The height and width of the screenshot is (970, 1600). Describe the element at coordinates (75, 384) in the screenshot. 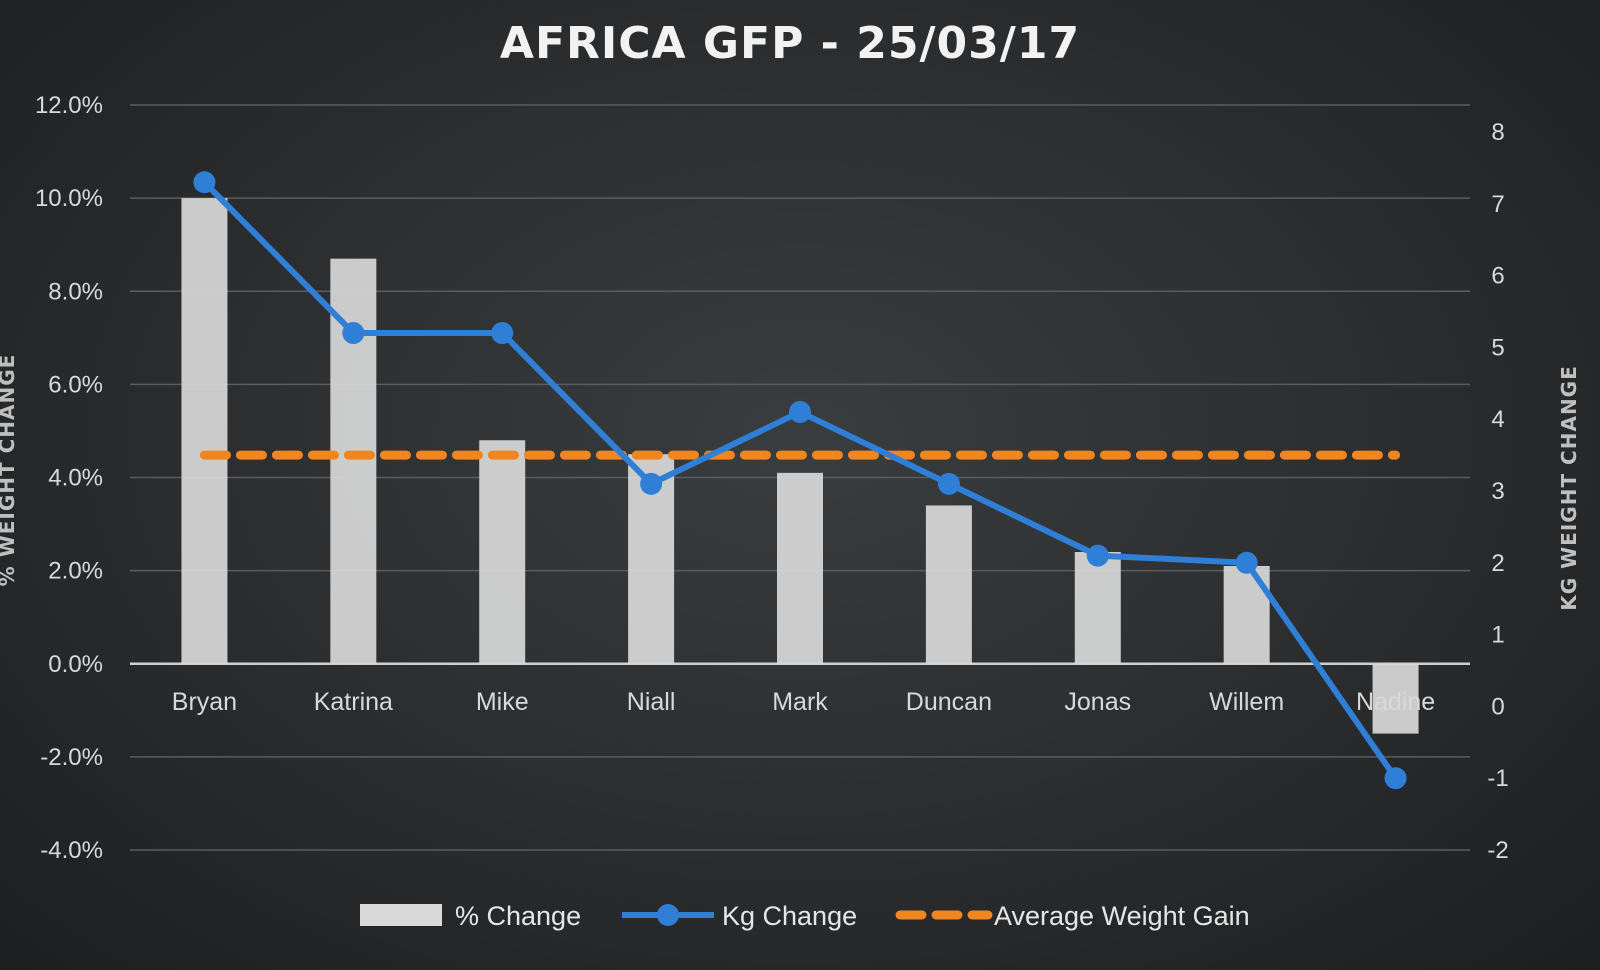

I see `left-tick-label: 6.0%` at that location.